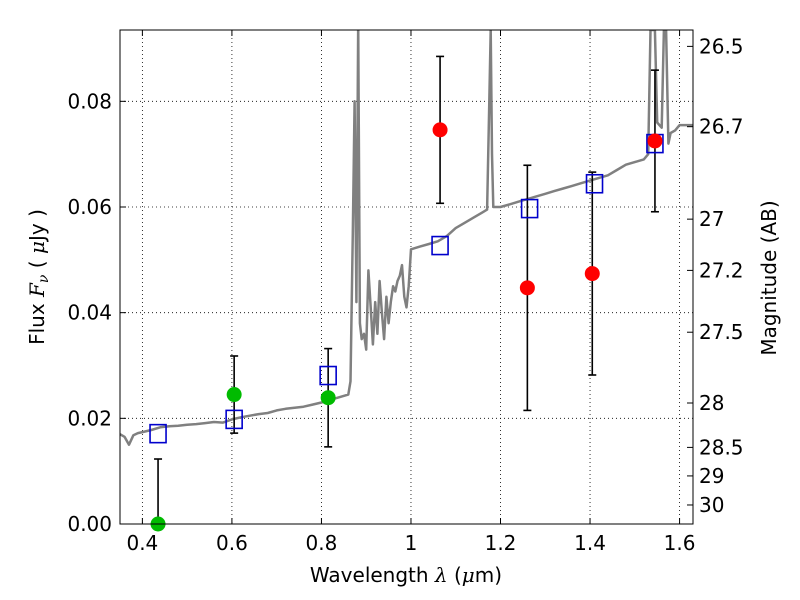  I want to click on y2-tick-label: 30, so click(711, 505).